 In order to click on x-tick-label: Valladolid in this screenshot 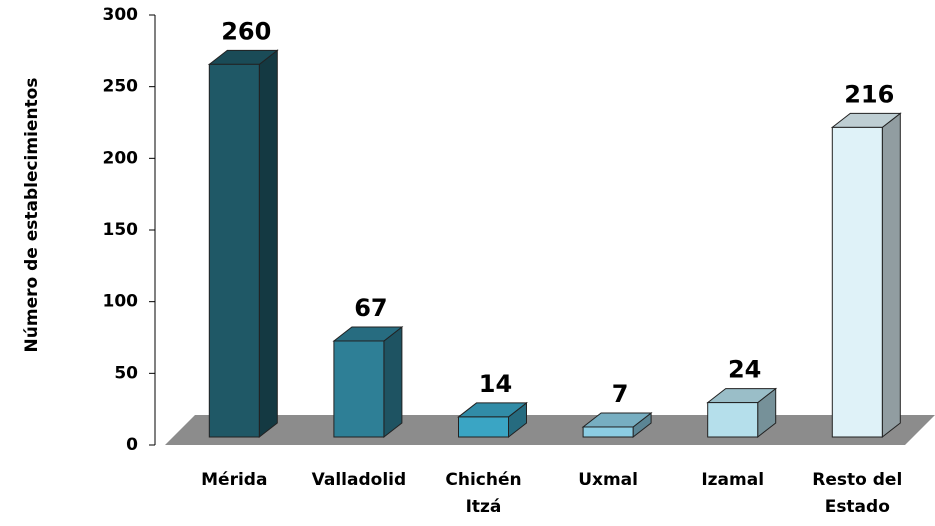, I will do `click(359, 480)`.